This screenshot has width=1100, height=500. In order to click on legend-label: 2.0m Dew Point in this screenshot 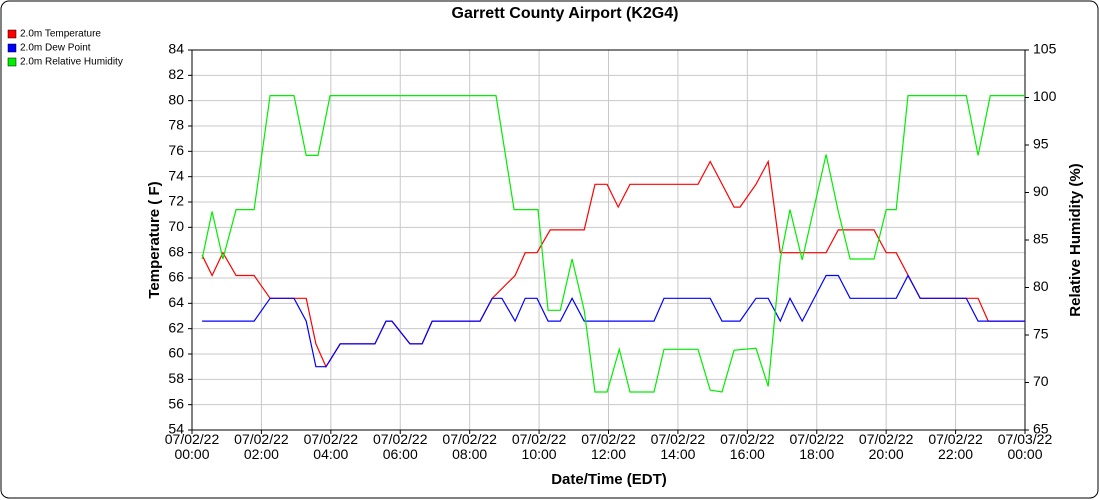, I will do `click(55, 48)`.